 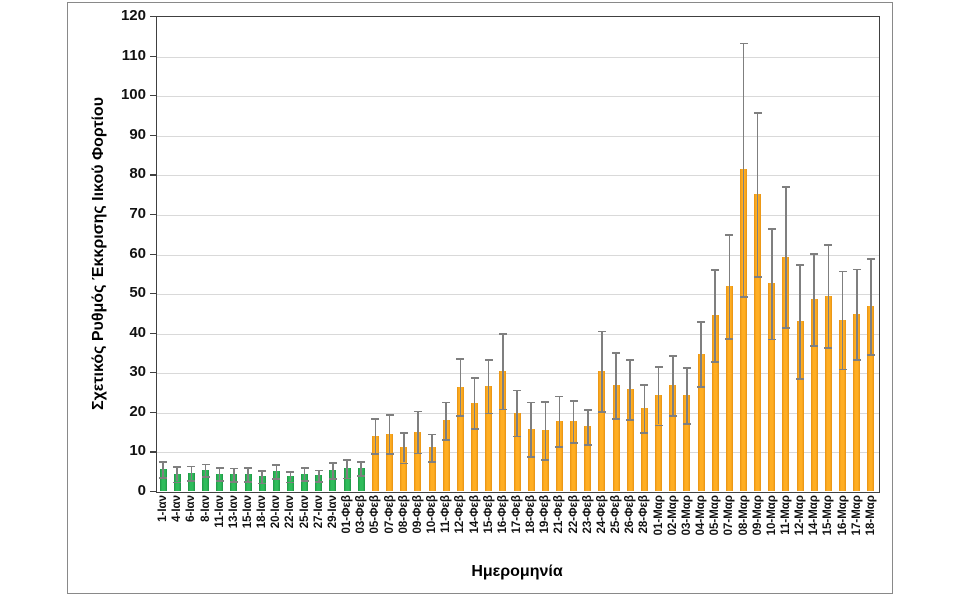 What do you see at coordinates (517, 571) in the screenshot?
I see `x-axis-title: Ημερομηνία` at bounding box center [517, 571].